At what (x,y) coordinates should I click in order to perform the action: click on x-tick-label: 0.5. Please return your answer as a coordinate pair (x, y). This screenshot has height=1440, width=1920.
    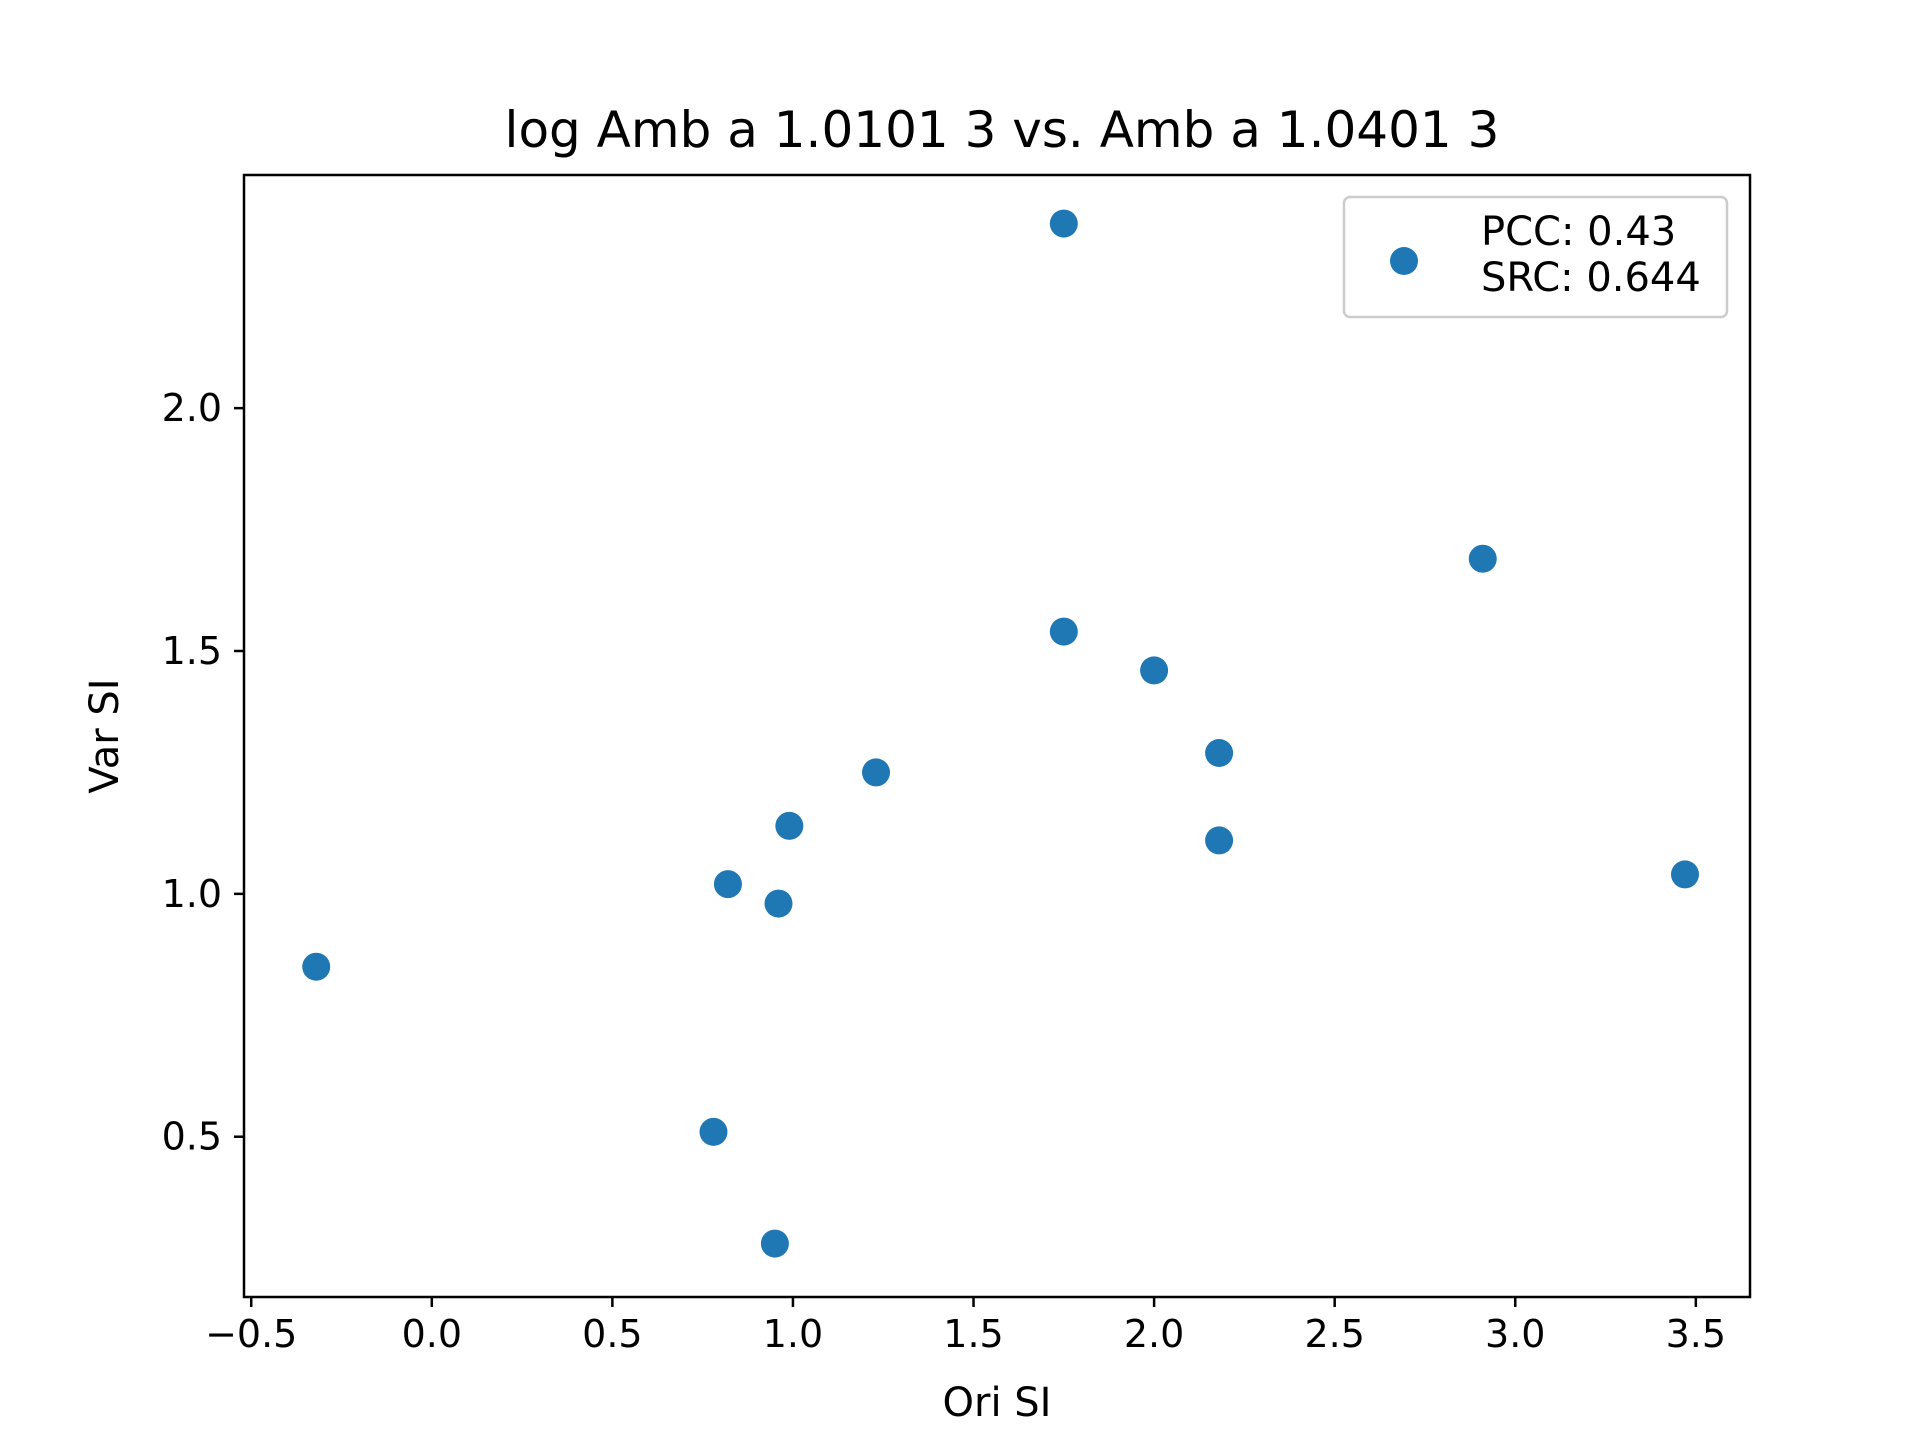
    Looking at the image, I should click on (612, 1334).